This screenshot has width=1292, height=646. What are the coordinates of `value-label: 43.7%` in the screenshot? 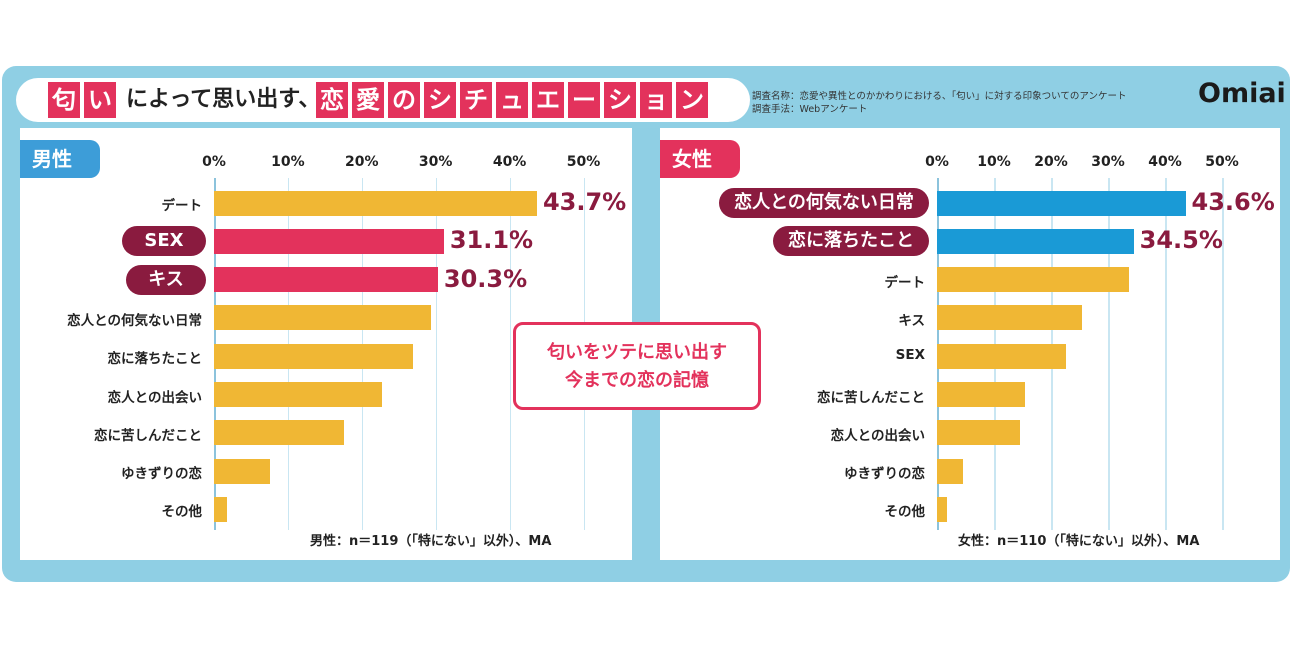 It's located at (584, 202).